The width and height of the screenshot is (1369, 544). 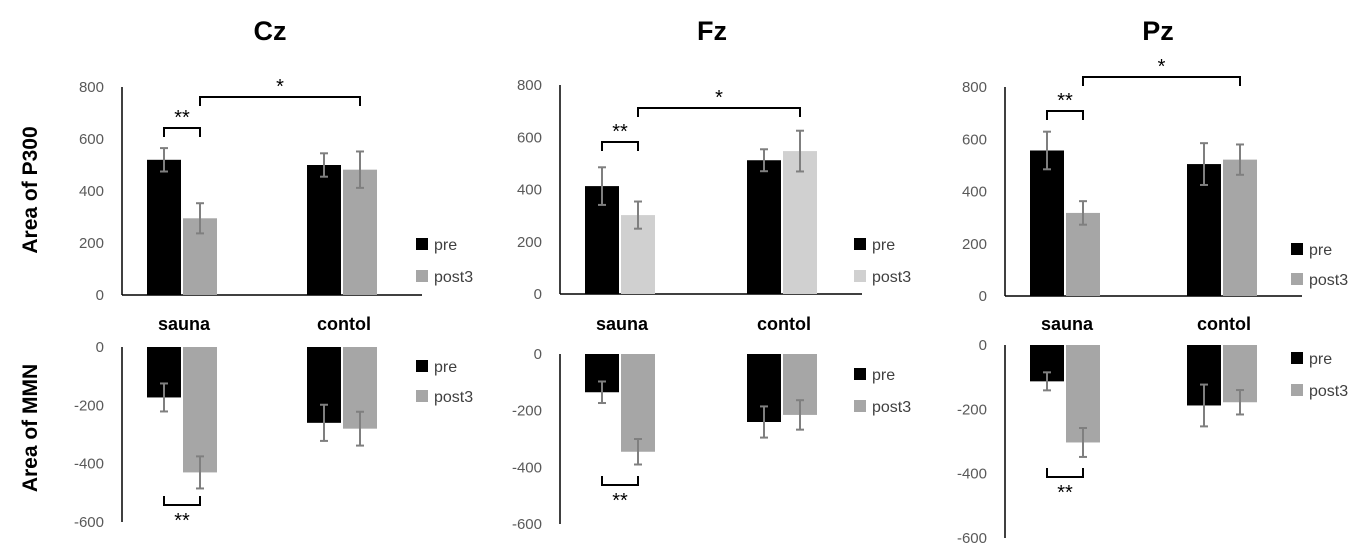 What do you see at coordinates (712, 31) in the screenshot?
I see `panel-title: Fz` at bounding box center [712, 31].